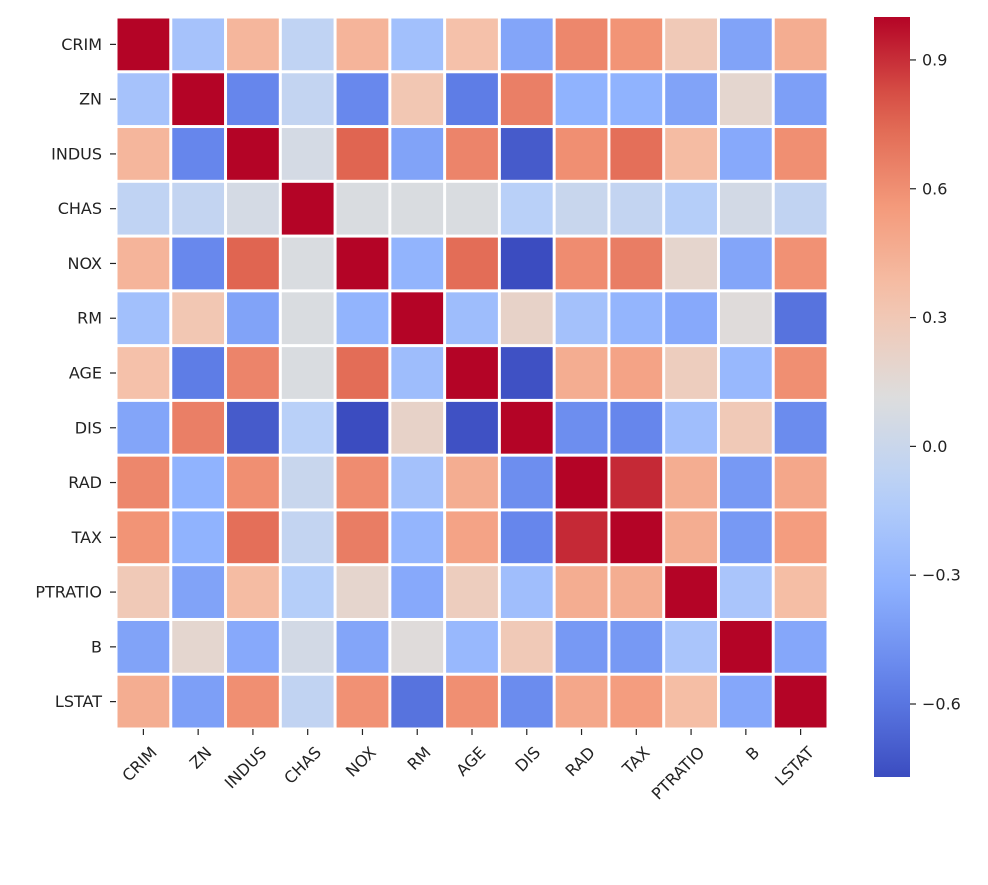 This screenshot has height=885, width=988. I want to click on heatmap-cell-nox-indus, so click(253, 263).